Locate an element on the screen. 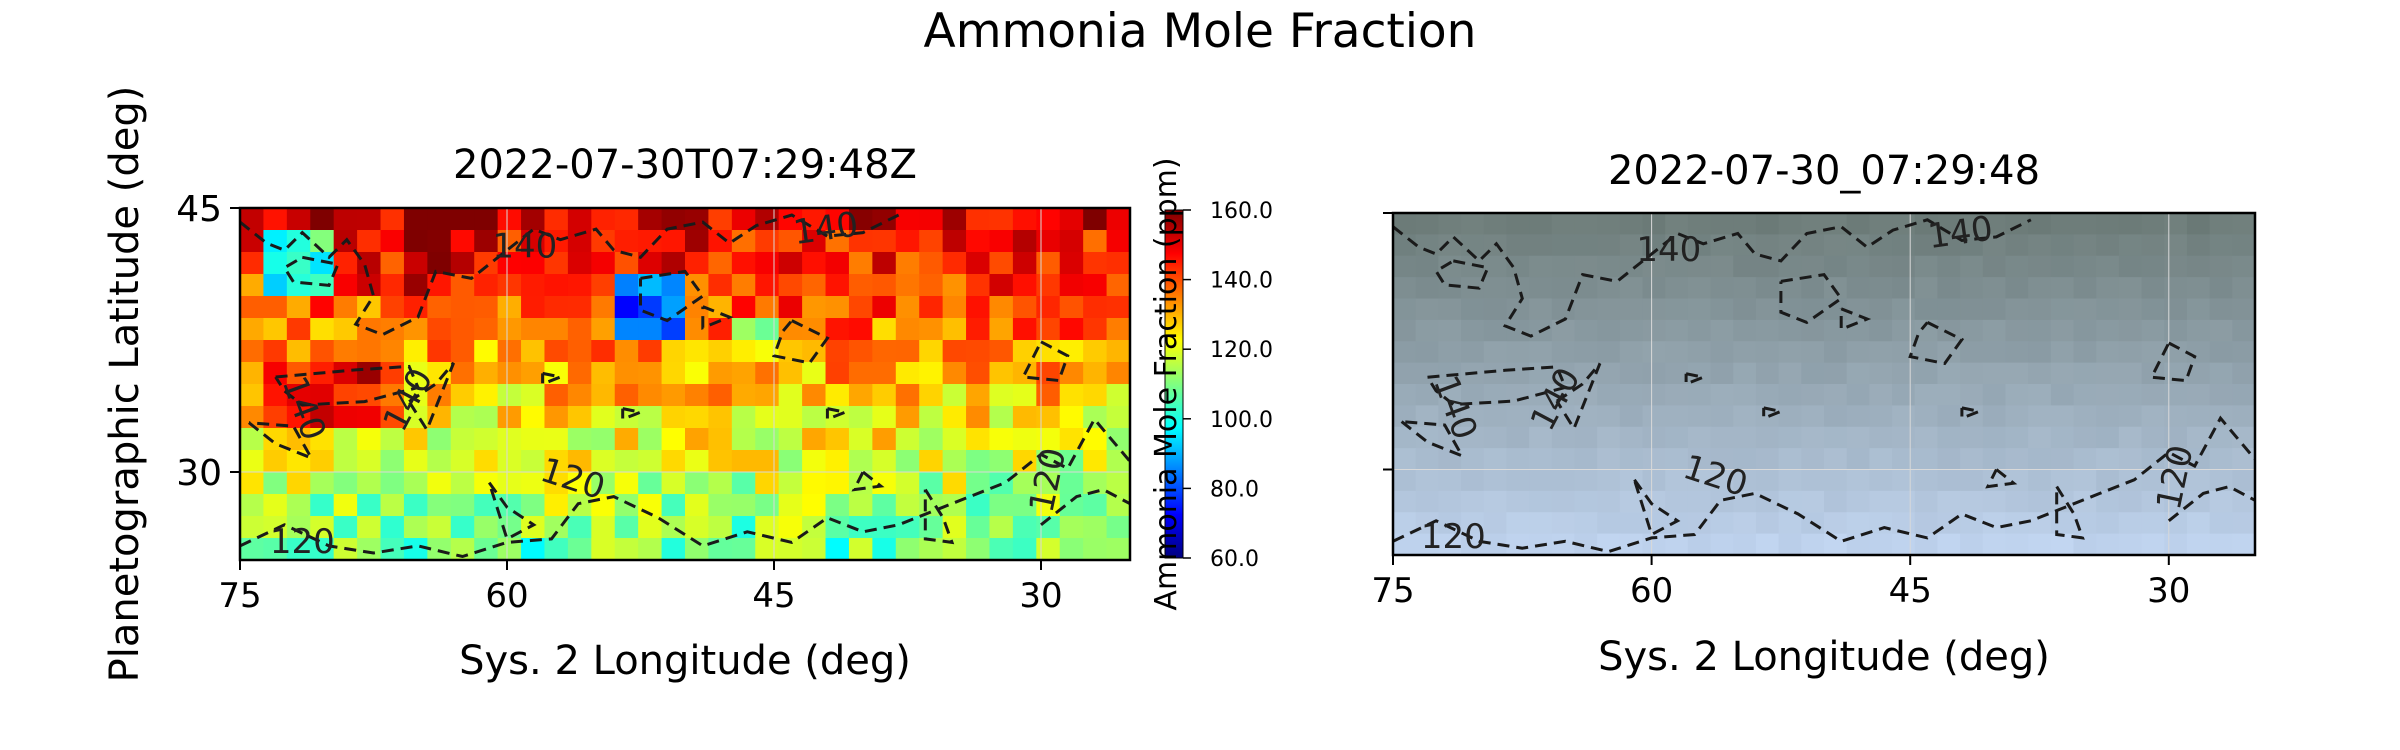  x-tick-label: 45 is located at coordinates (773, 596).